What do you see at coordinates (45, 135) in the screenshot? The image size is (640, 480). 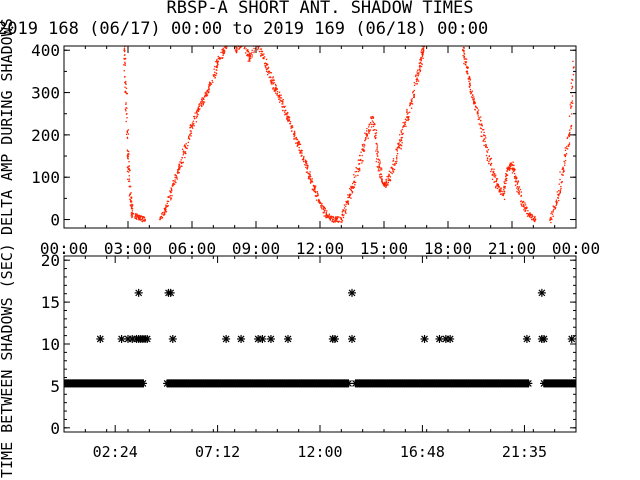 I see `y-tick-label: 200` at bounding box center [45, 135].